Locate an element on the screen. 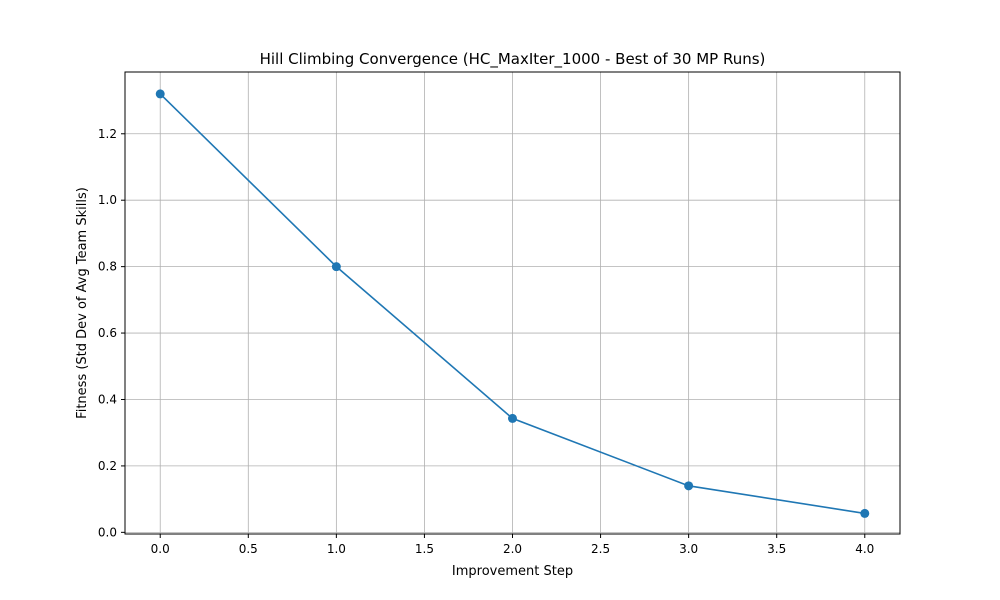 Image resolution: width=1000 pixels, height=600 pixels. x-tick-label: 3.5 is located at coordinates (776, 549).